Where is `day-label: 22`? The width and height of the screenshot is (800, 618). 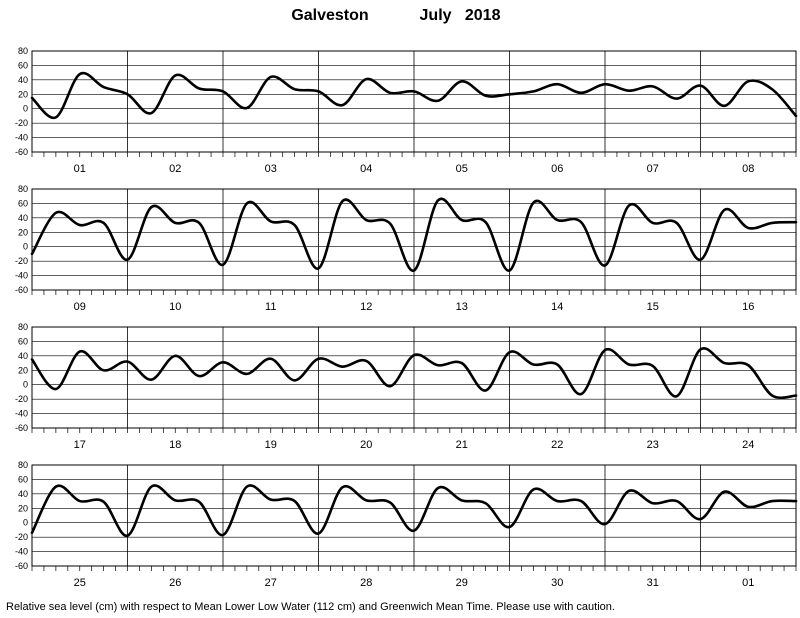
day-label: 22 is located at coordinates (557, 445).